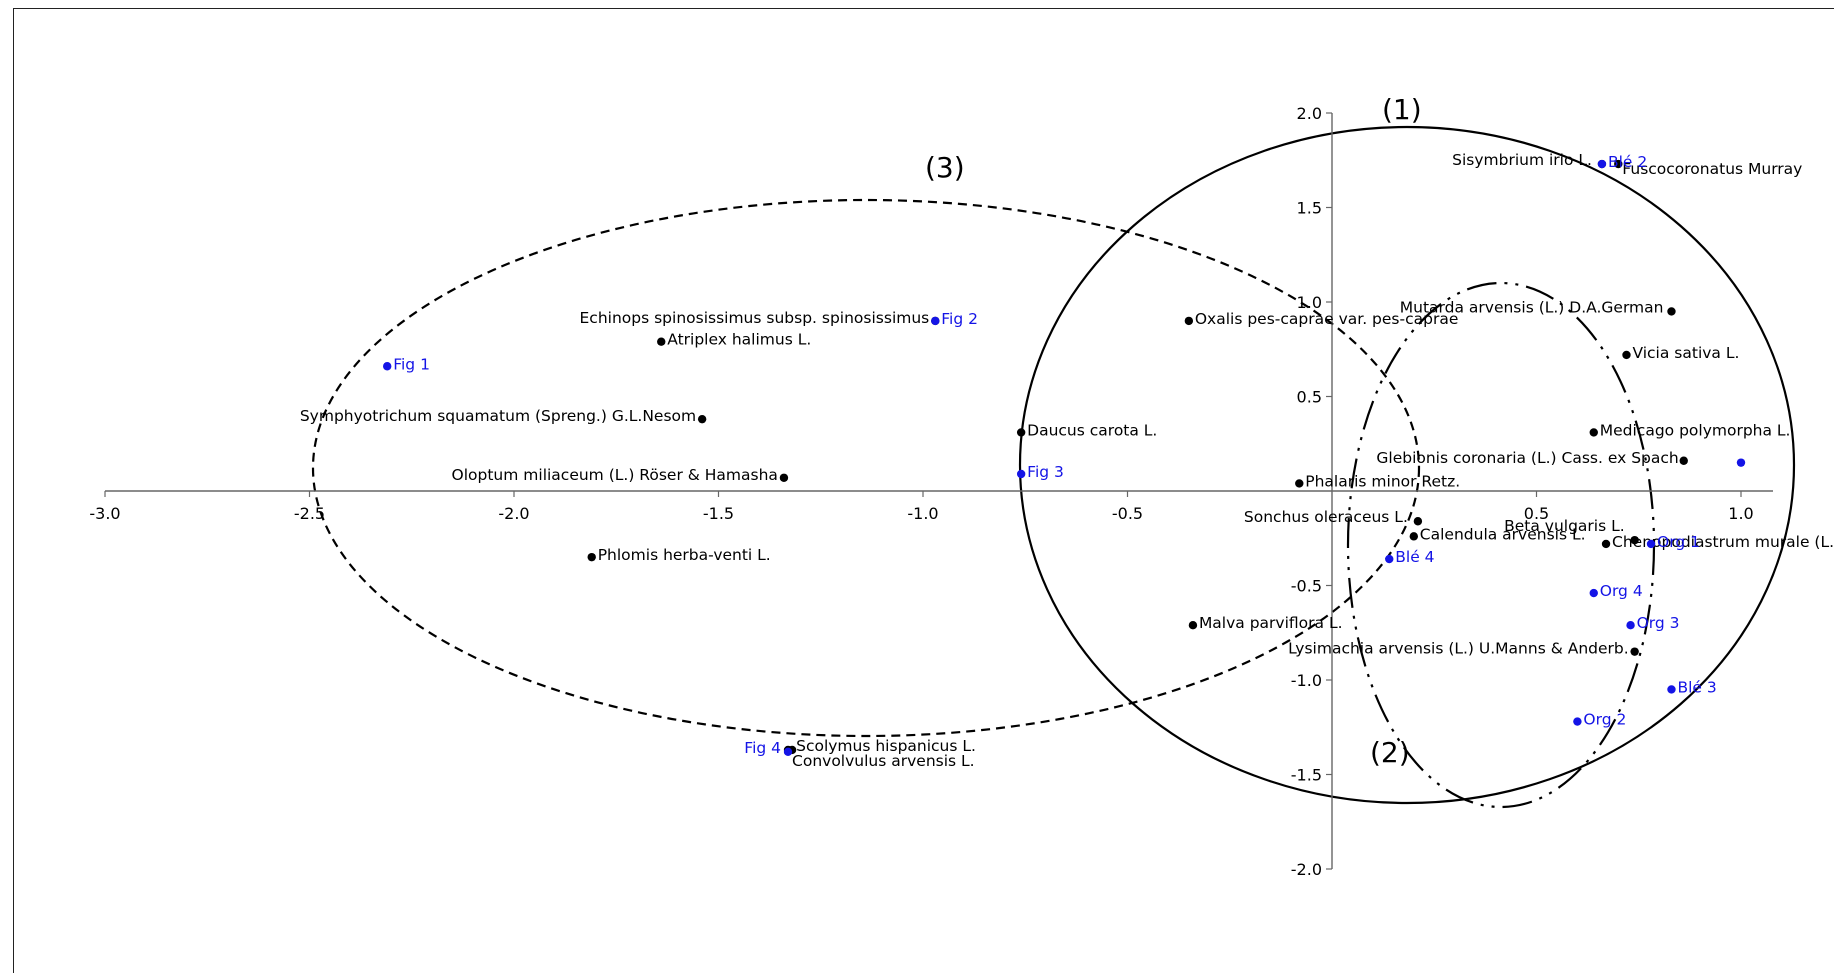 Image resolution: width=1834 pixels, height=973 pixels. Describe the element at coordinates (1532, 307) in the screenshot. I see `species-label: Mutarda arvensis (L.) D.A.German` at that location.